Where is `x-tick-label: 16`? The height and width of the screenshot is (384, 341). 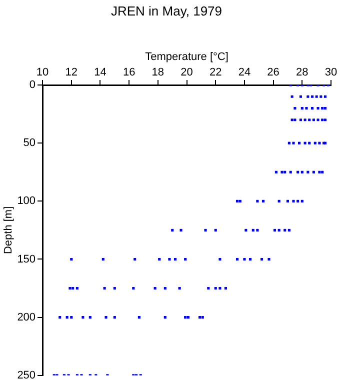 x-tick-label: 16 is located at coordinates (129, 72).